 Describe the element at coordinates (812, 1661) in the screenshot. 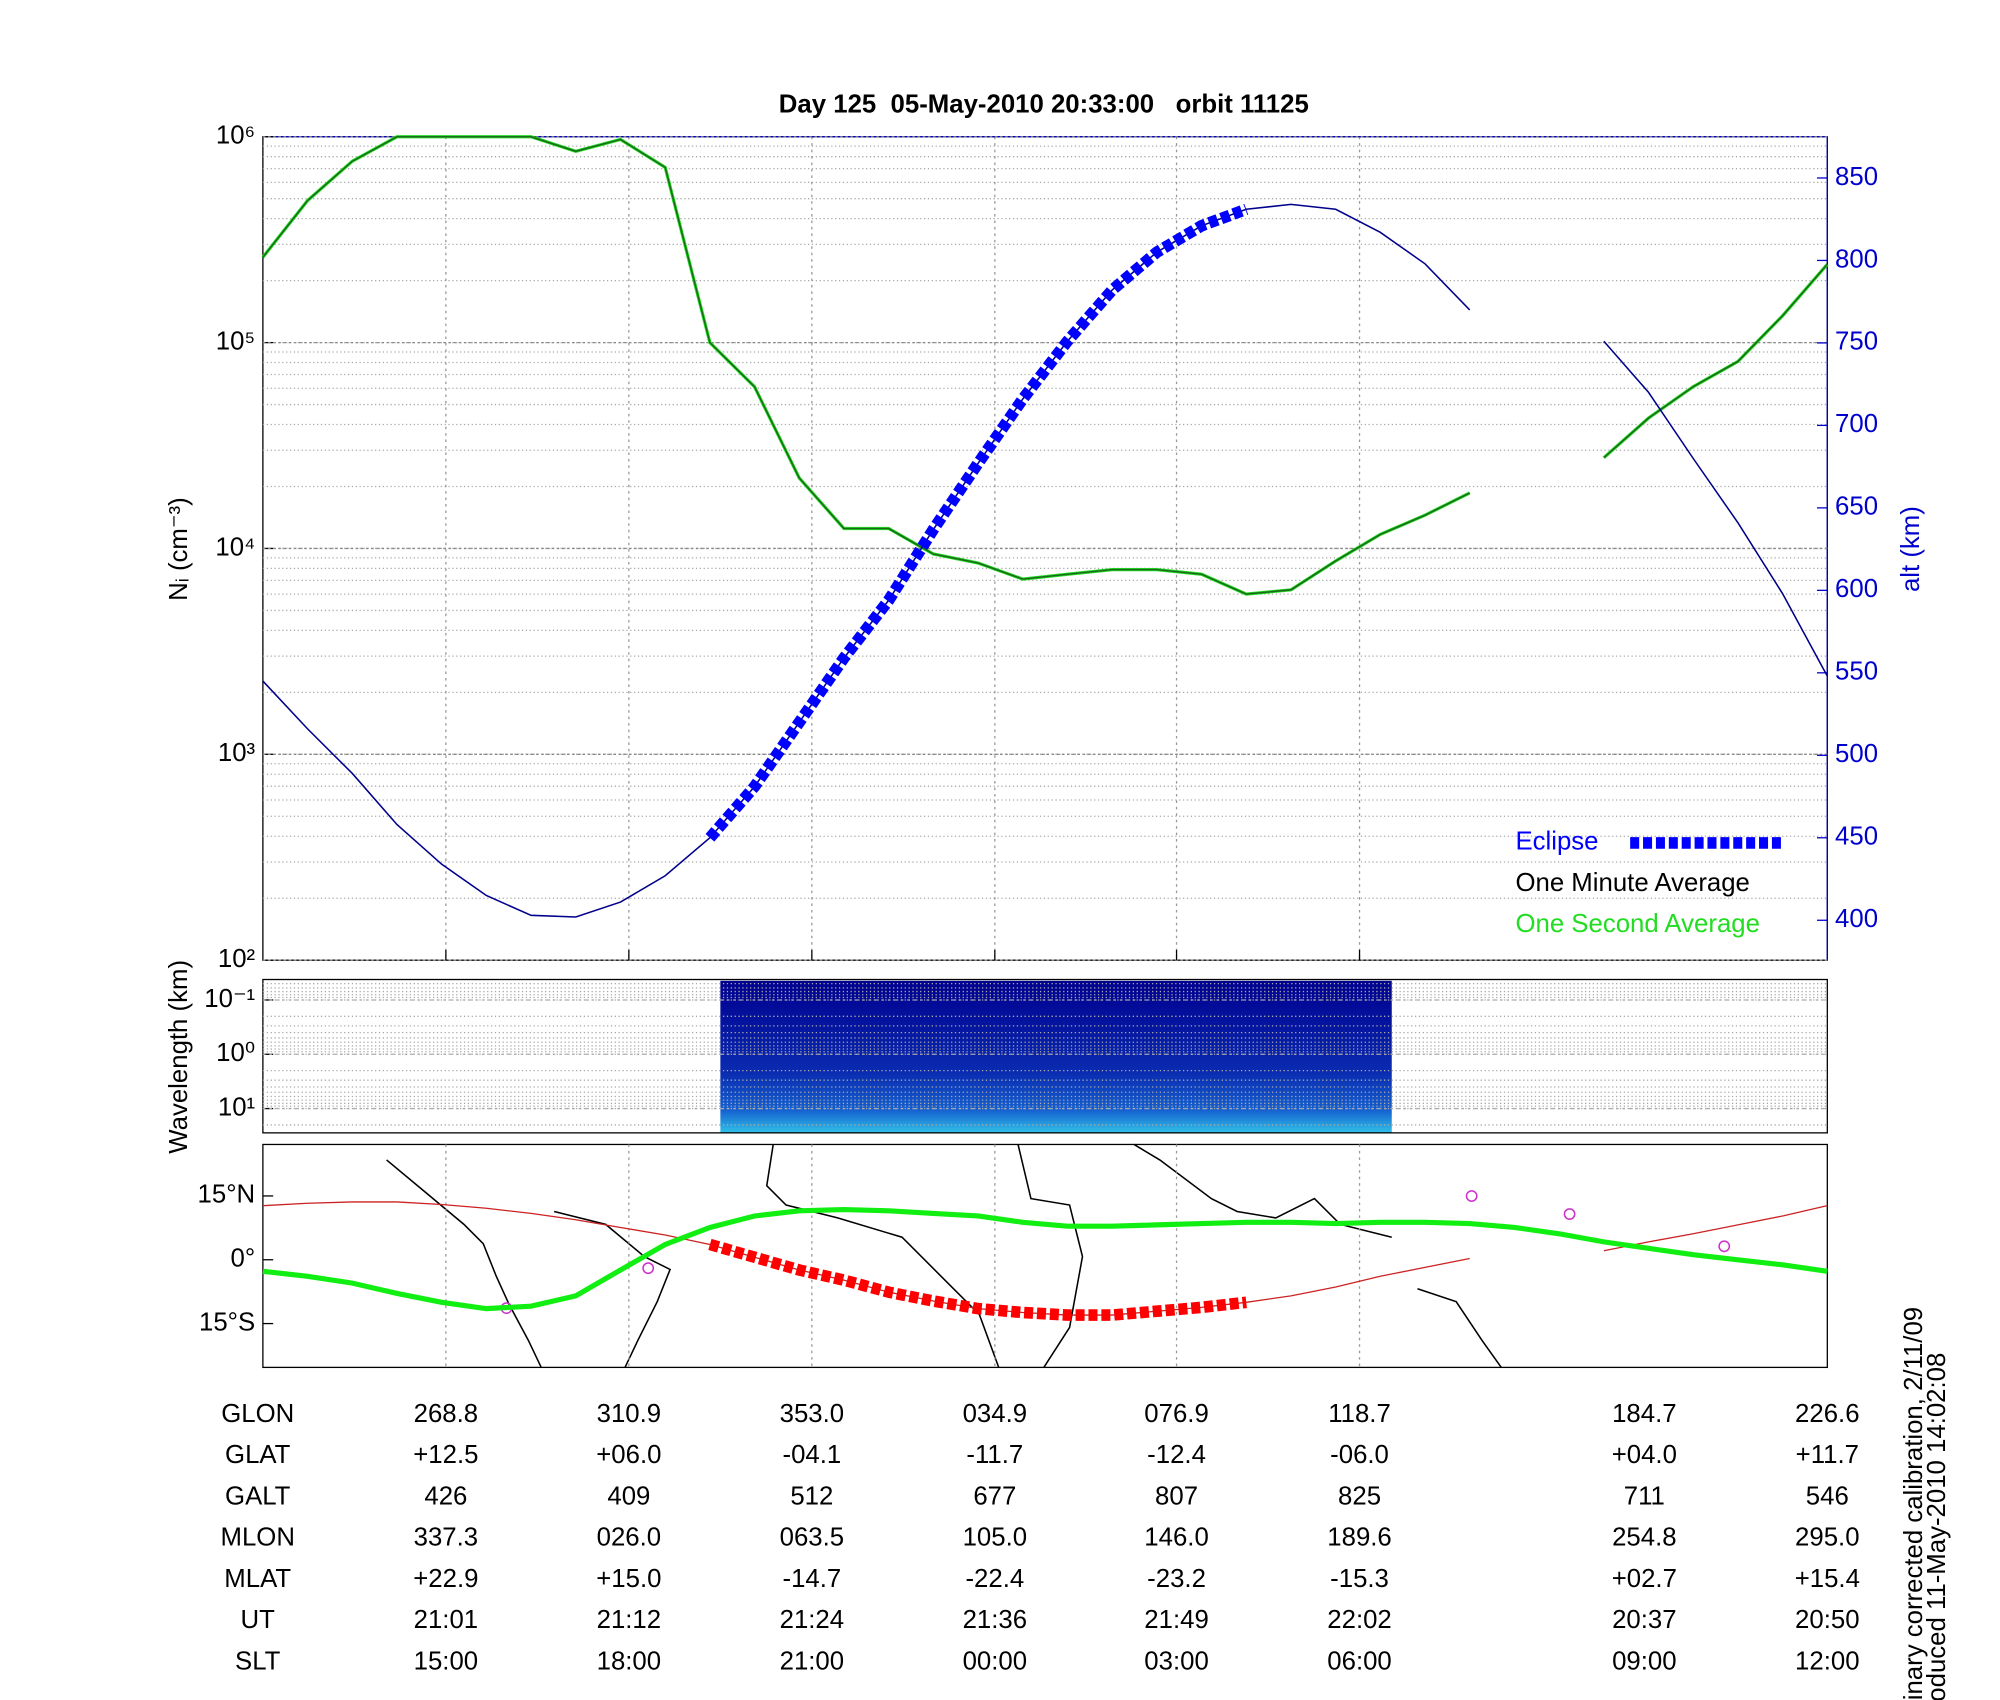

I see `cell: 21:00` at that location.